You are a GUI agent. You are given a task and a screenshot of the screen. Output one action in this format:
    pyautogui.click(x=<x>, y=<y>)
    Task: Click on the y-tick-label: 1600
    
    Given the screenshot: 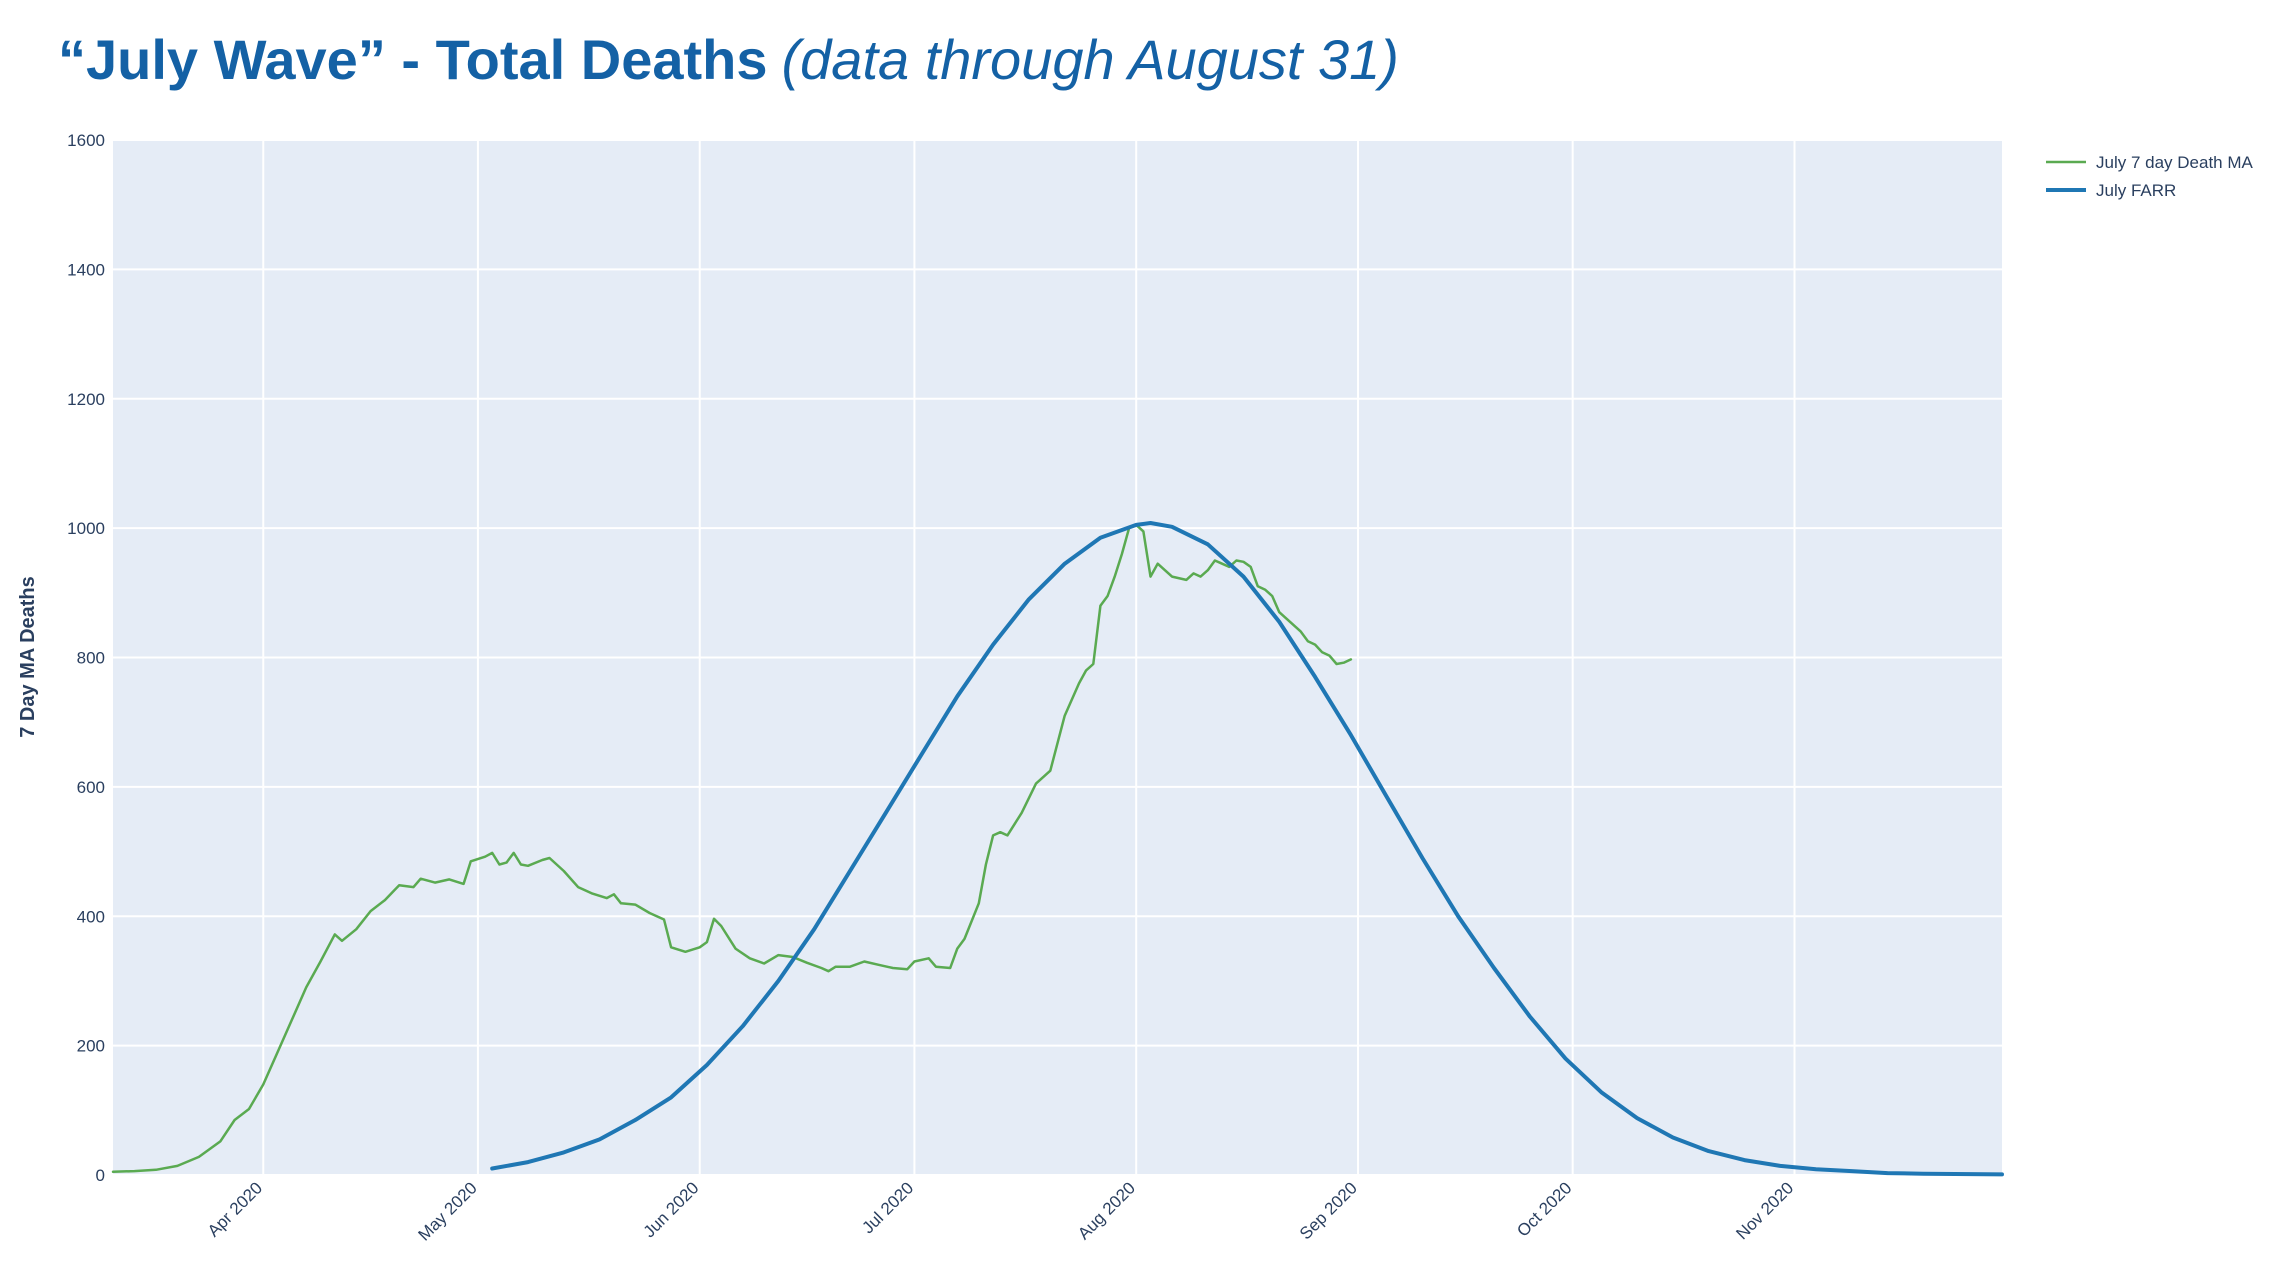 What is the action you would take?
    pyautogui.click(x=86, y=140)
    